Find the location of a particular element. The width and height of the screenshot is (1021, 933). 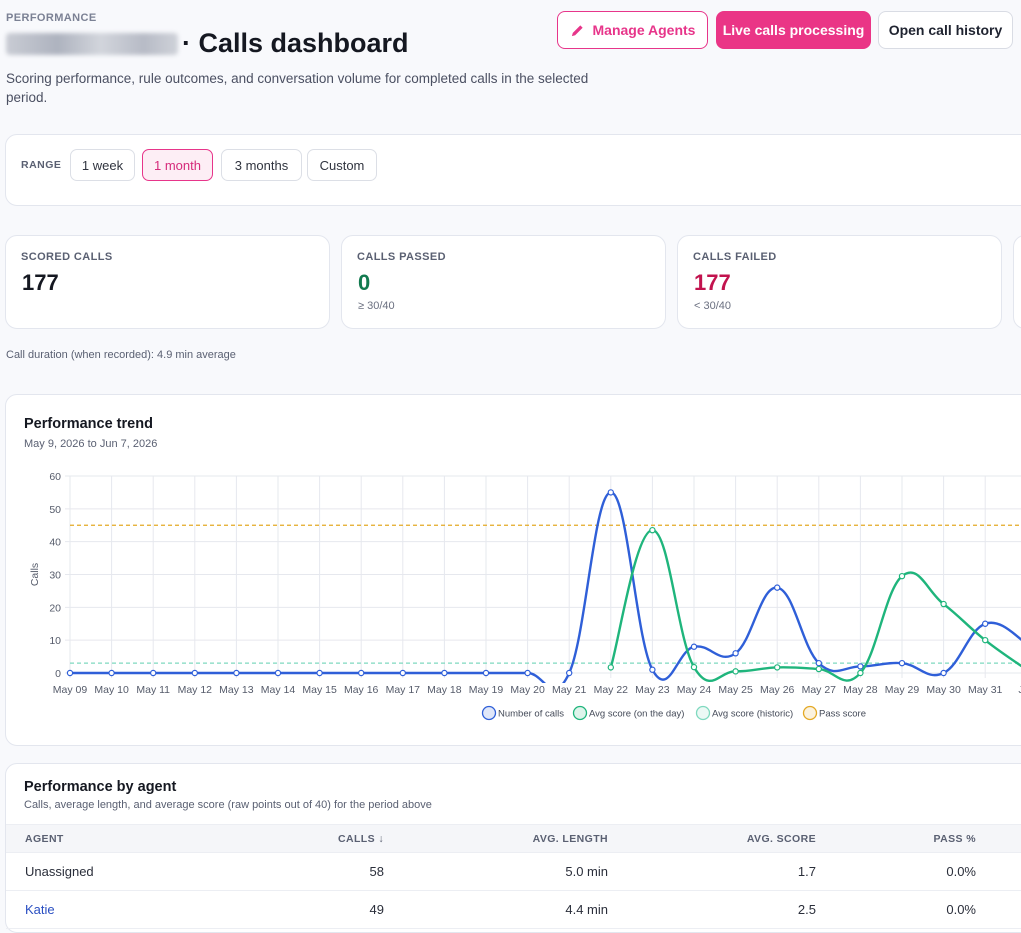

redacted-workspace-name is located at coordinates (92, 43).